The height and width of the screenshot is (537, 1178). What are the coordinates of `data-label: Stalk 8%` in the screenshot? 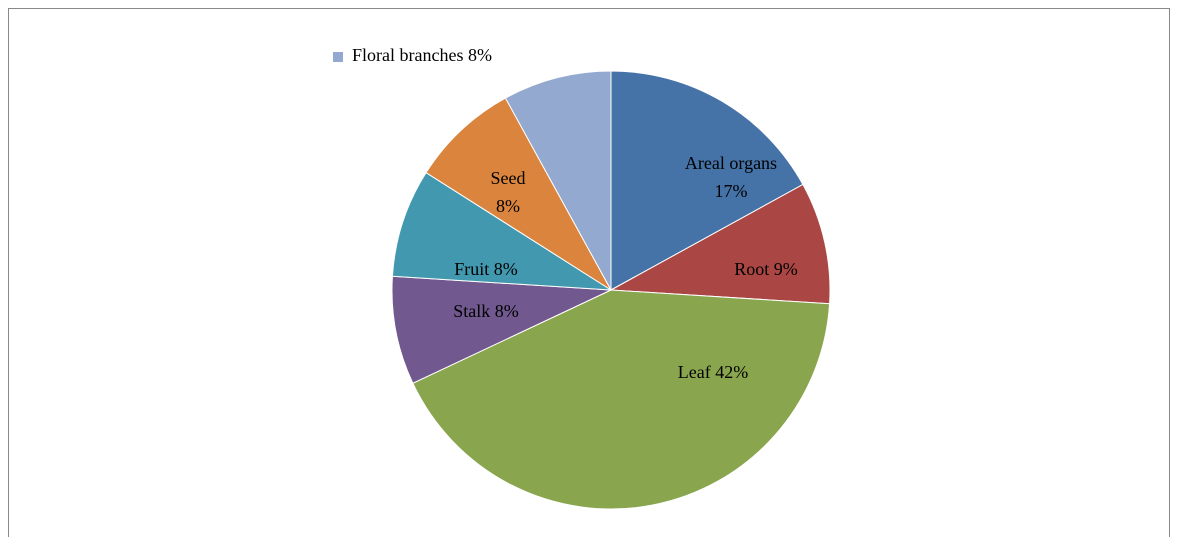 It's located at (486, 311).